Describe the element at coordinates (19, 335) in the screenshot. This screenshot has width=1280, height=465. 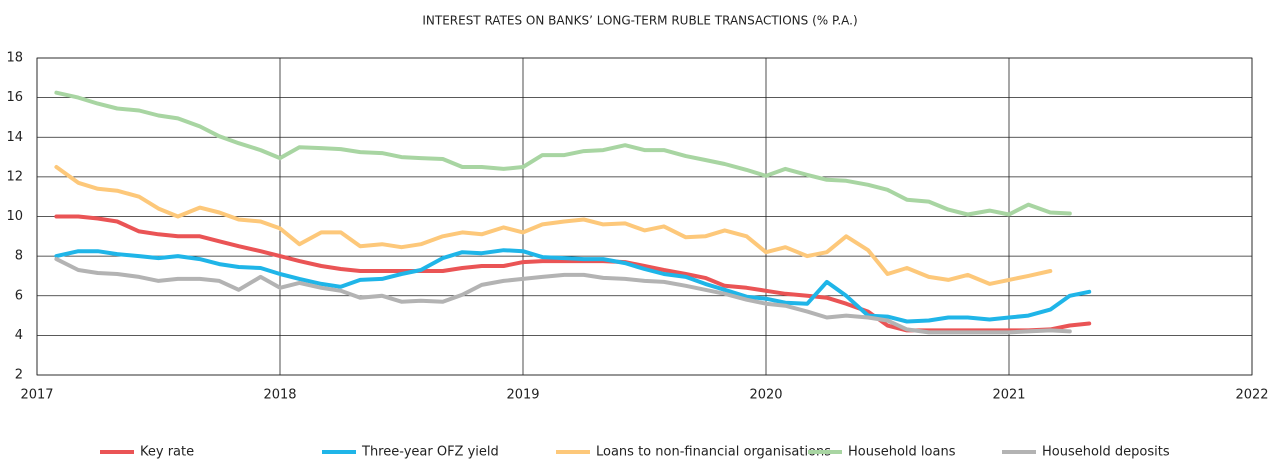
I see `y-tick-label: 4` at that location.